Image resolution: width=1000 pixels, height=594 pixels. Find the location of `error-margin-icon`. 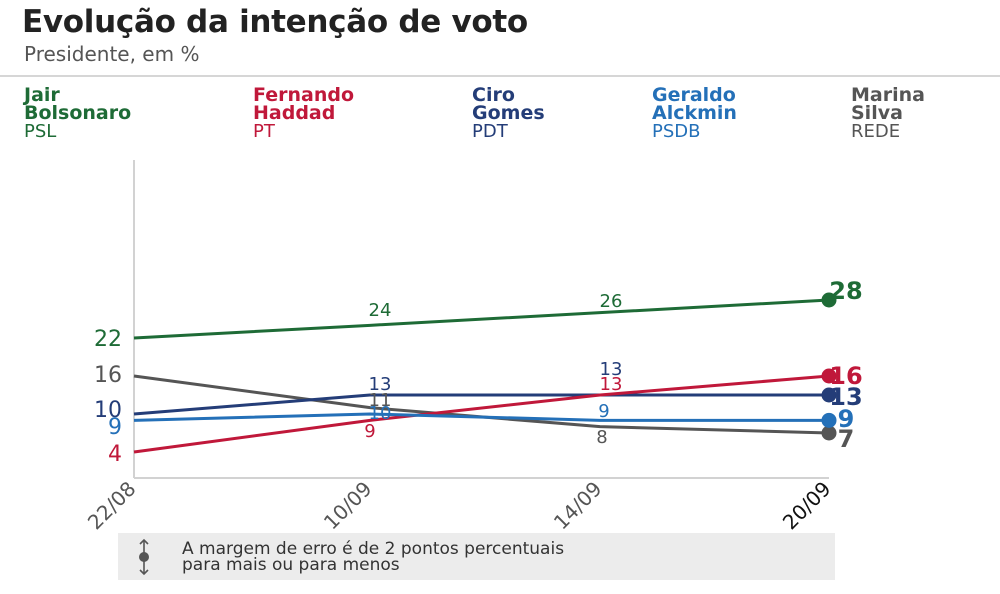

error-margin-icon is located at coordinates (144, 557).